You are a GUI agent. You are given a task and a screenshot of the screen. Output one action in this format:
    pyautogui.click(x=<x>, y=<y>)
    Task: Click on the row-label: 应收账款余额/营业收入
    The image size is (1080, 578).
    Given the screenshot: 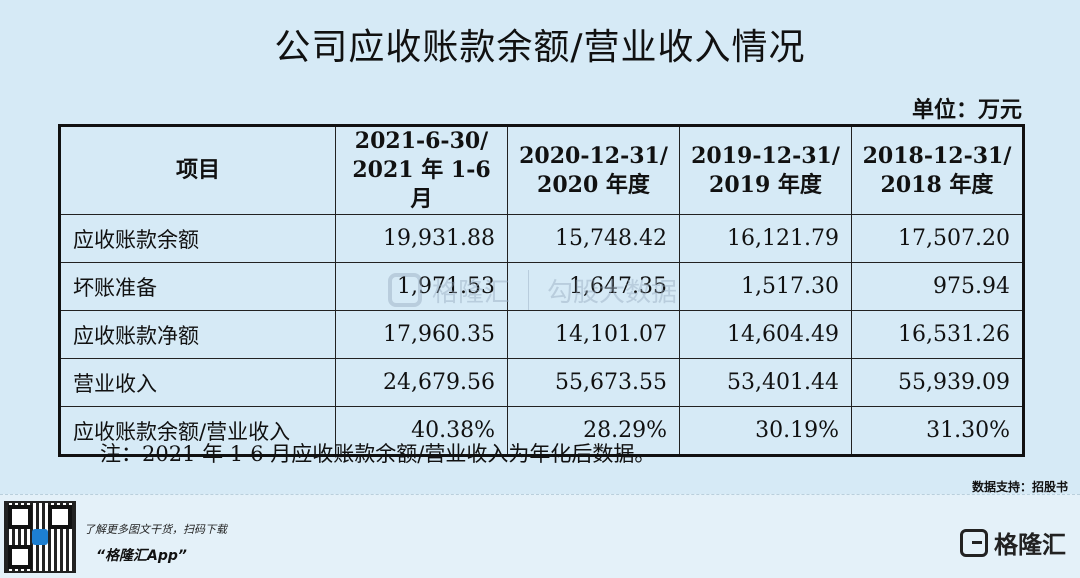 What is the action you would take?
    pyautogui.click(x=197, y=431)
    